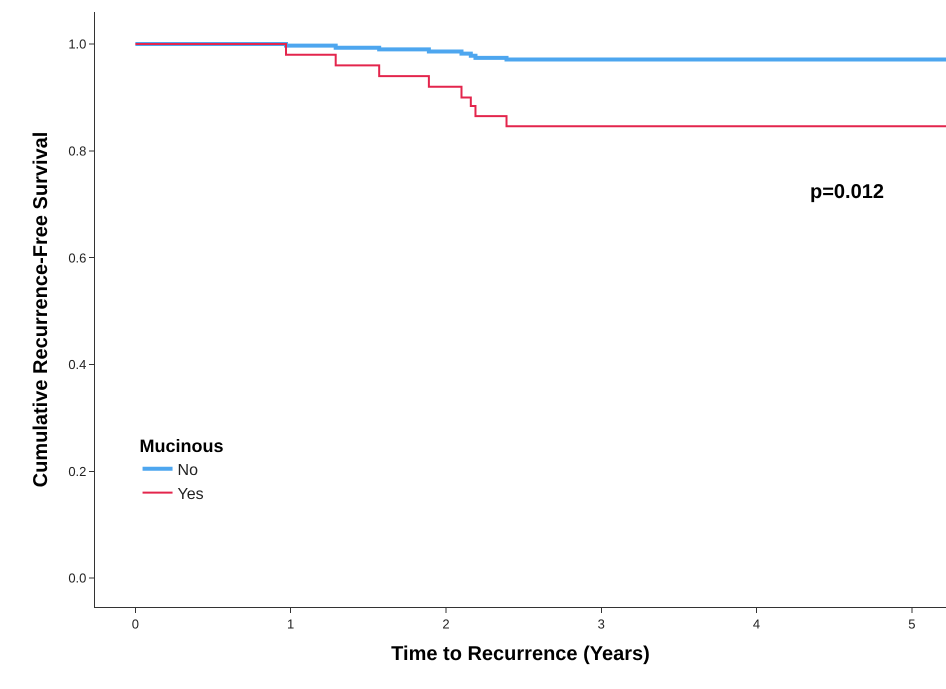 This screenshot has height=689, width=946. Describe the element at coordinates (135, 624) in the screenshot. I see `x-tick-label: 0` at that location.